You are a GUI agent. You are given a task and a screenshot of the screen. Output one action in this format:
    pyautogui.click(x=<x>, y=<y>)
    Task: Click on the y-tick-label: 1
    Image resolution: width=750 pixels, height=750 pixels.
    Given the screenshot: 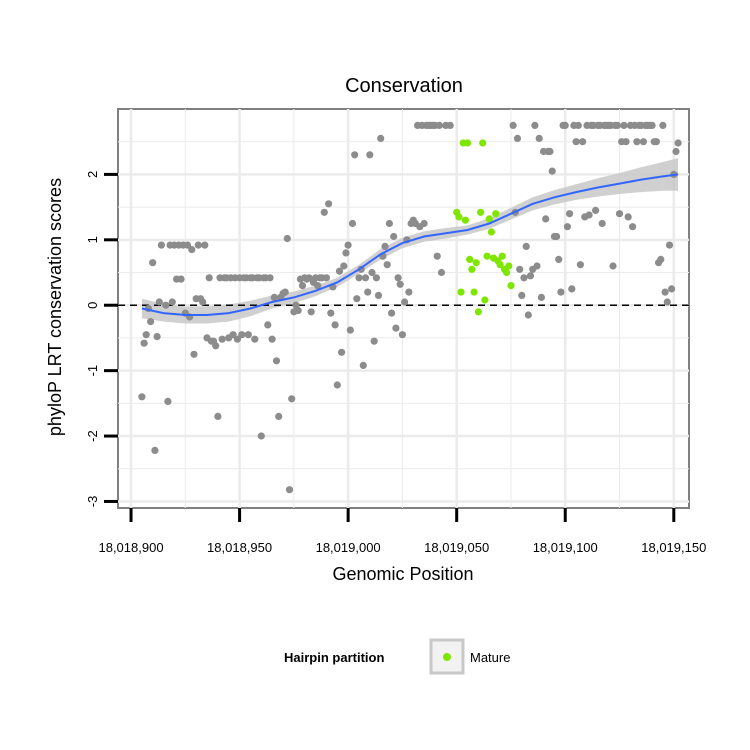 What is the action you would take?
    pyautogui.click(x=92, y=239)
    